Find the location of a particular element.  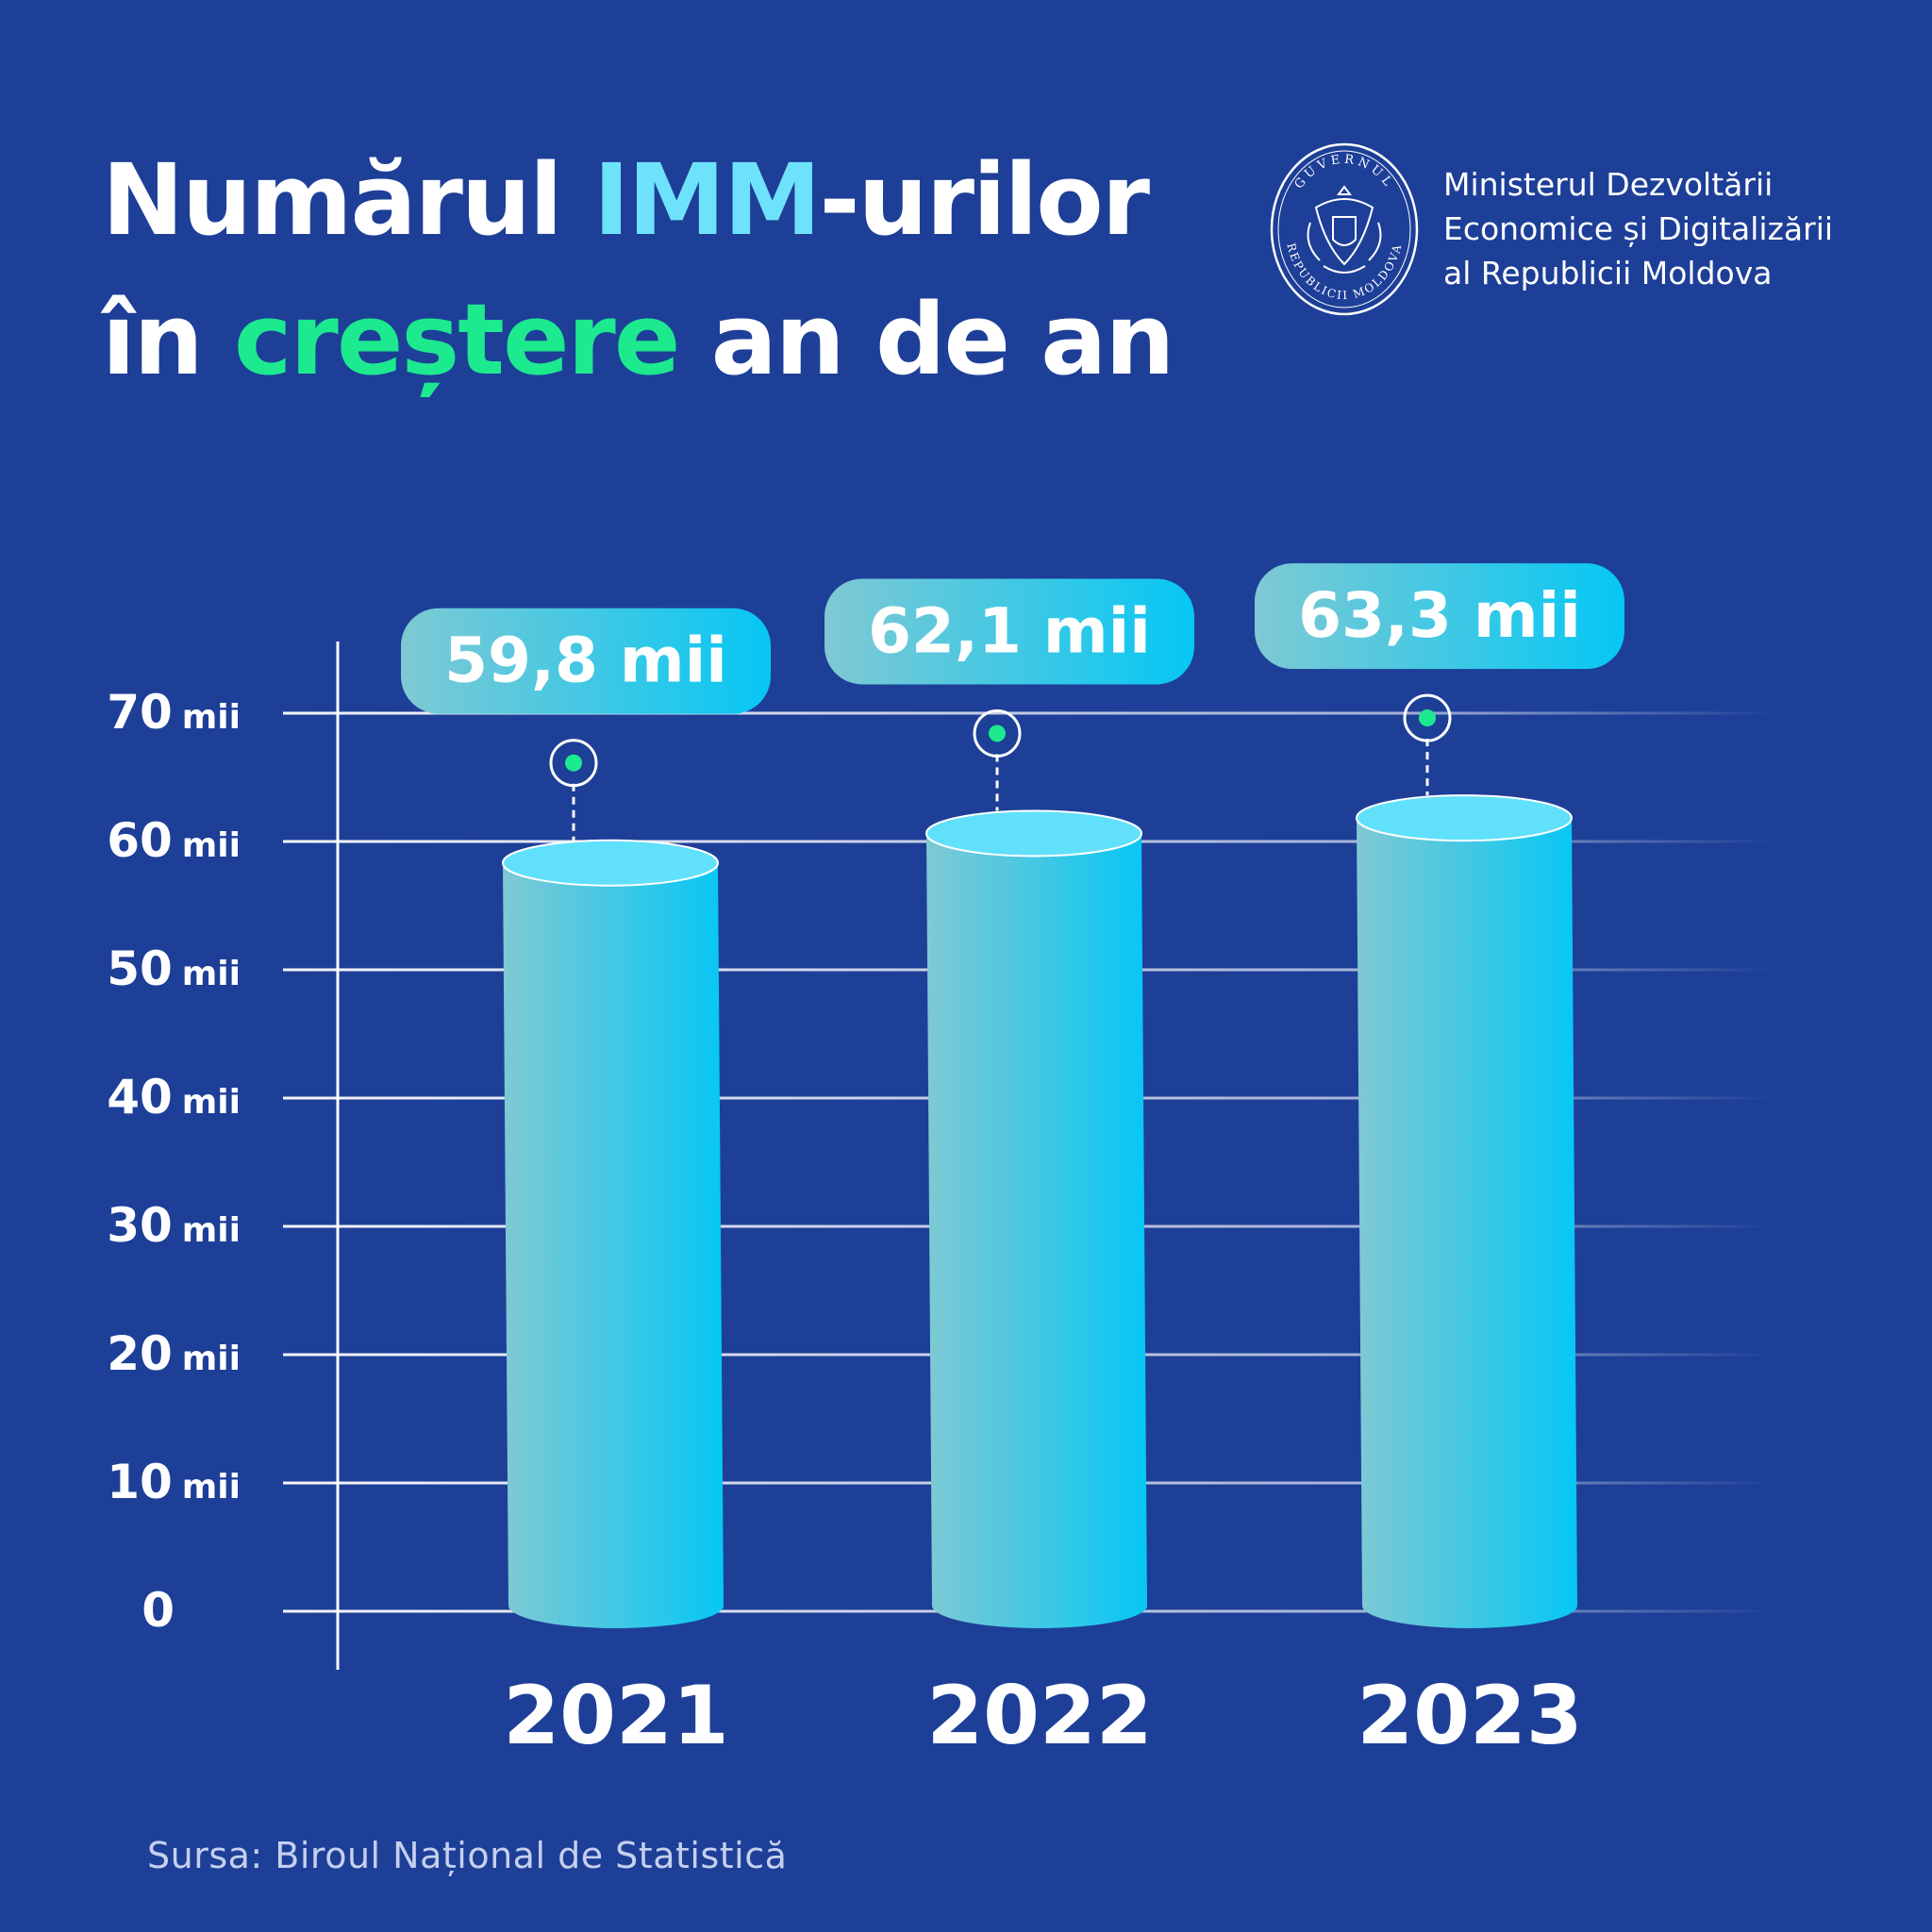

data-label: 63,3 mii is located at coordinates (1439, 615).